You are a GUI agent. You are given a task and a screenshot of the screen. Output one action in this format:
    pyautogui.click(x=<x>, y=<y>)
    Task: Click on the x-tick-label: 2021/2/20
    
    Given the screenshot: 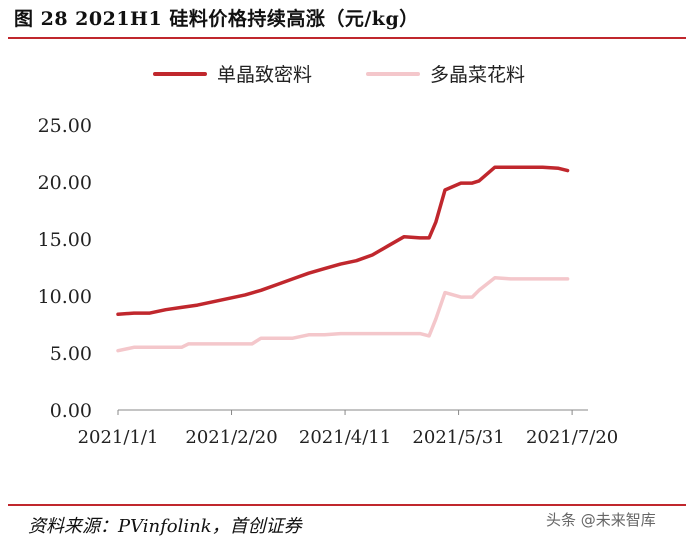 What is the action you would take?
    pyautogui.click(x=231, y=437)
    